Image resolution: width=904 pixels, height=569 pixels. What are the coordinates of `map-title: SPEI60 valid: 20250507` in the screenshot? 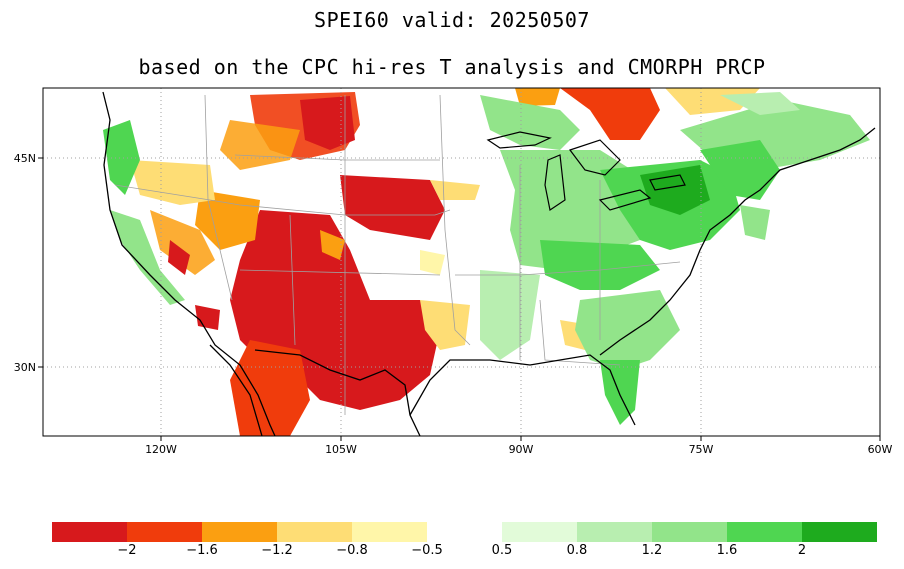 It's located at (452, 20).